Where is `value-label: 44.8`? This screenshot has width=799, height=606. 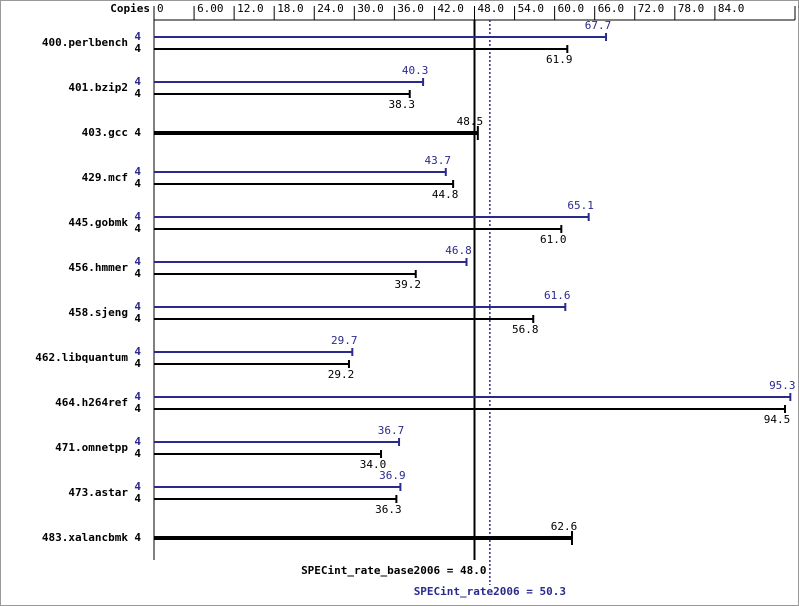 value-label: 44.8 is located at coordinates (445, 194).